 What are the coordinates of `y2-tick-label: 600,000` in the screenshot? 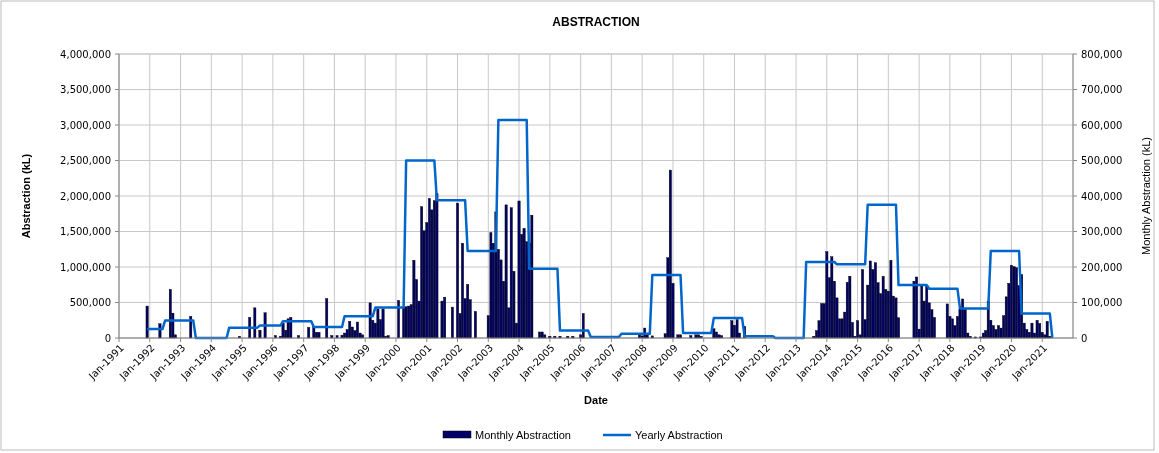 It's located at (1102, 125).